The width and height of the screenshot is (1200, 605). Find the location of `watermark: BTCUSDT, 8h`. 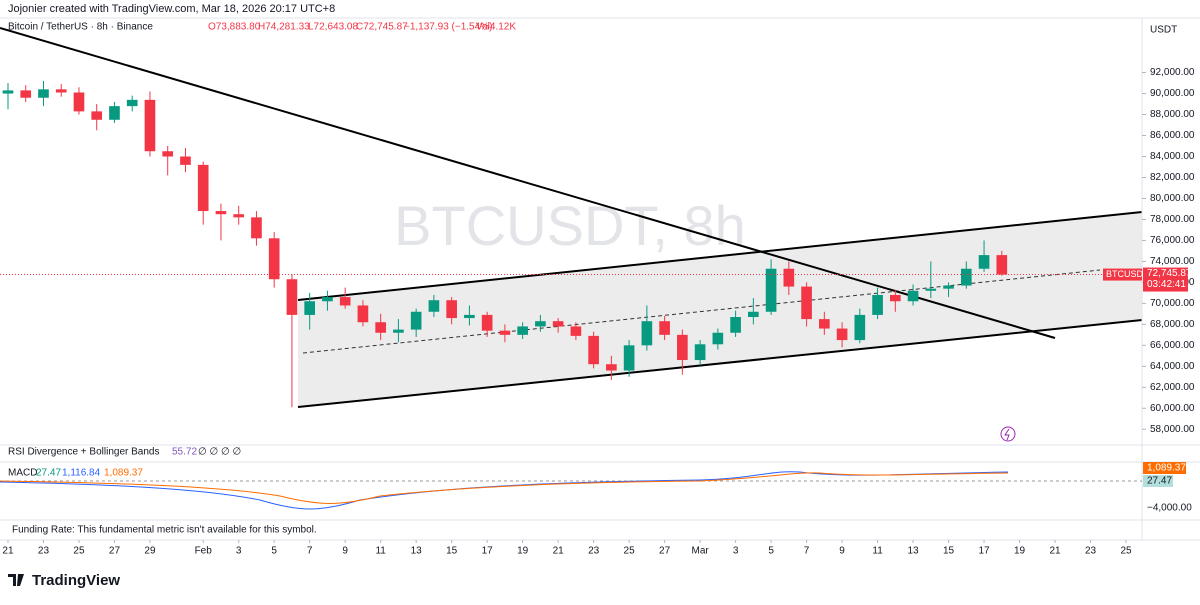

watermark: BTCUSDT, 8h is located at coordinates (570, 225).